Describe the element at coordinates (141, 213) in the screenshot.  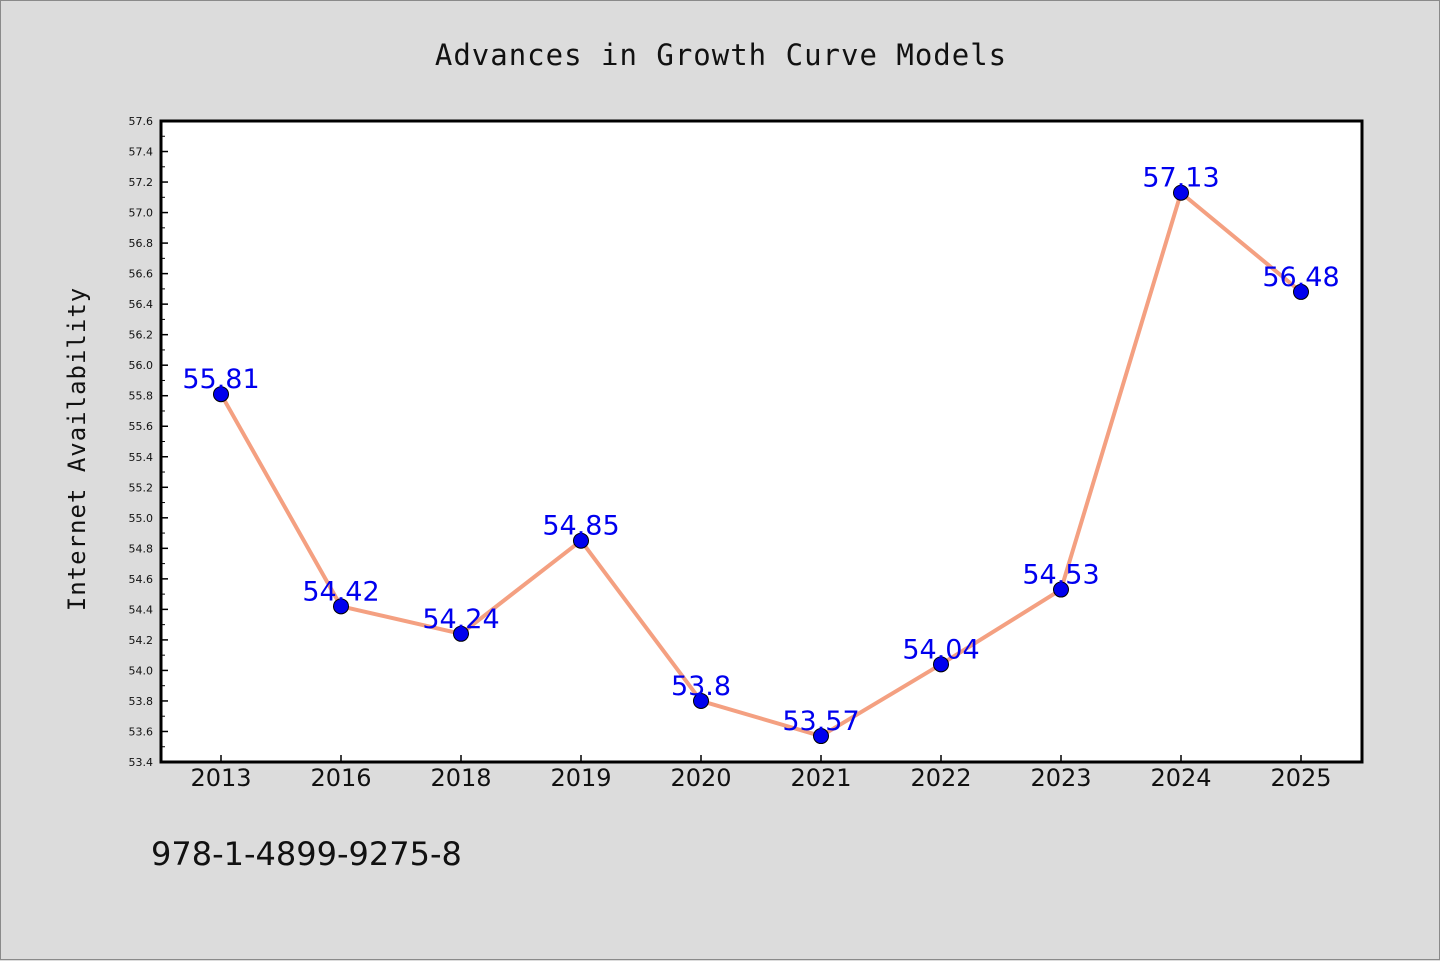
I see `y-tick-label: 57.0` at that location.